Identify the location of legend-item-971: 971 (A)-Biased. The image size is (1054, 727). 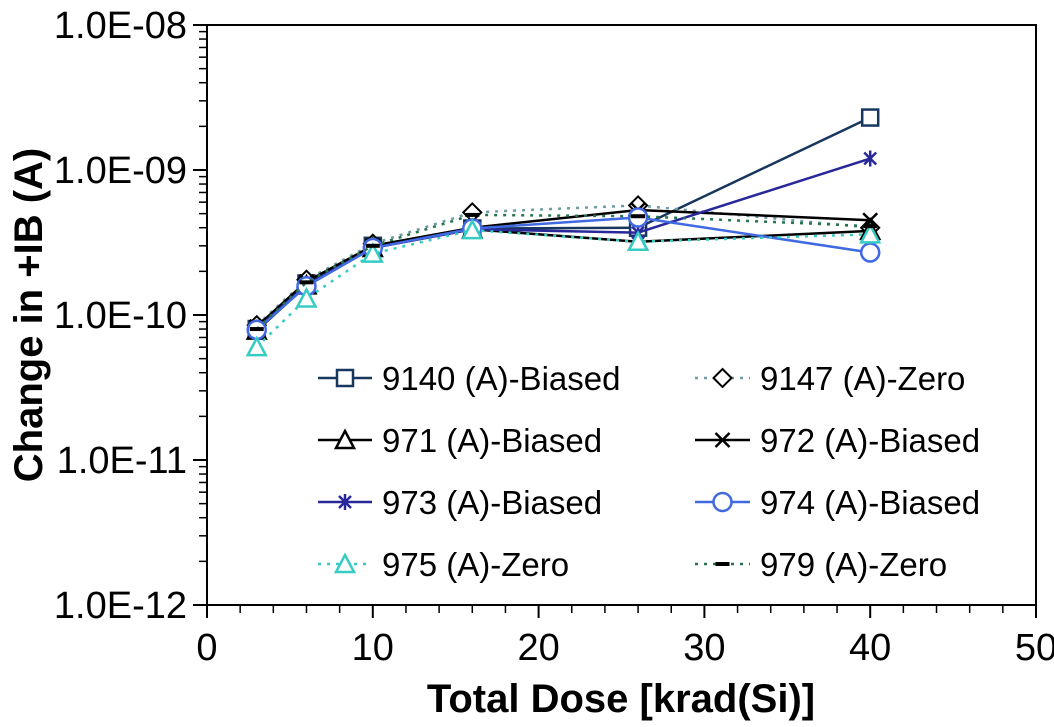
(460, 440).